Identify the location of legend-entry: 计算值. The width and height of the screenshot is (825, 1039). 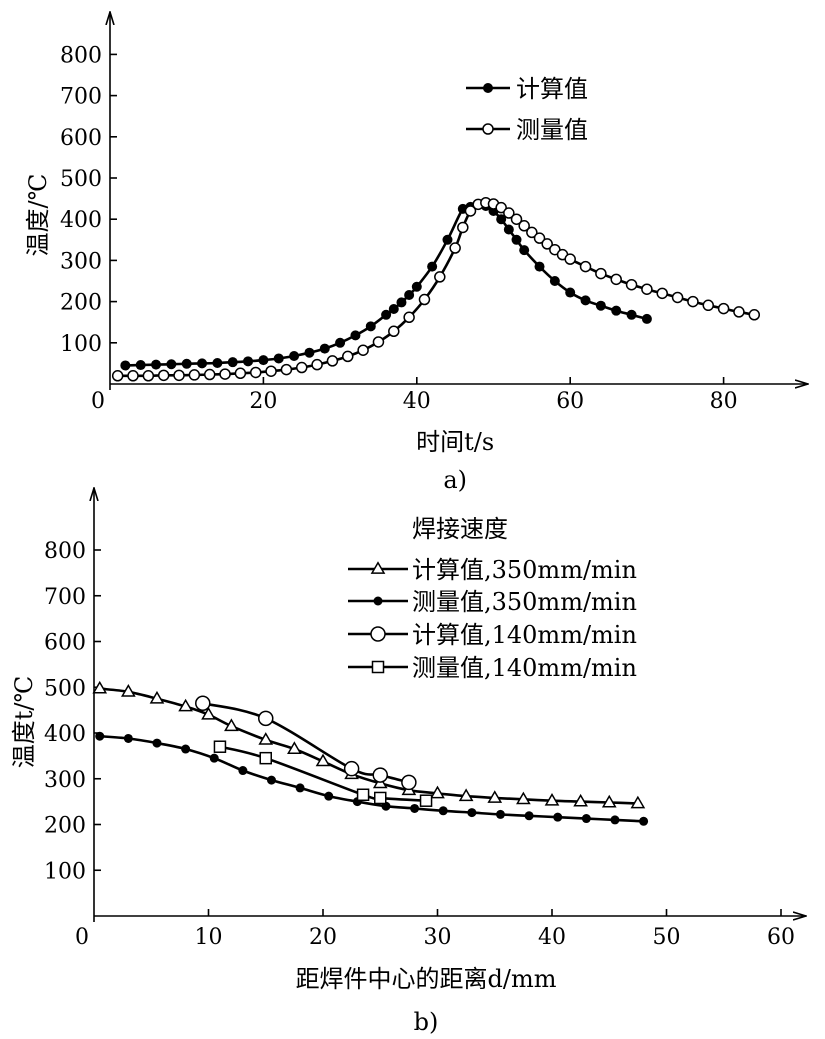
(527, 89).